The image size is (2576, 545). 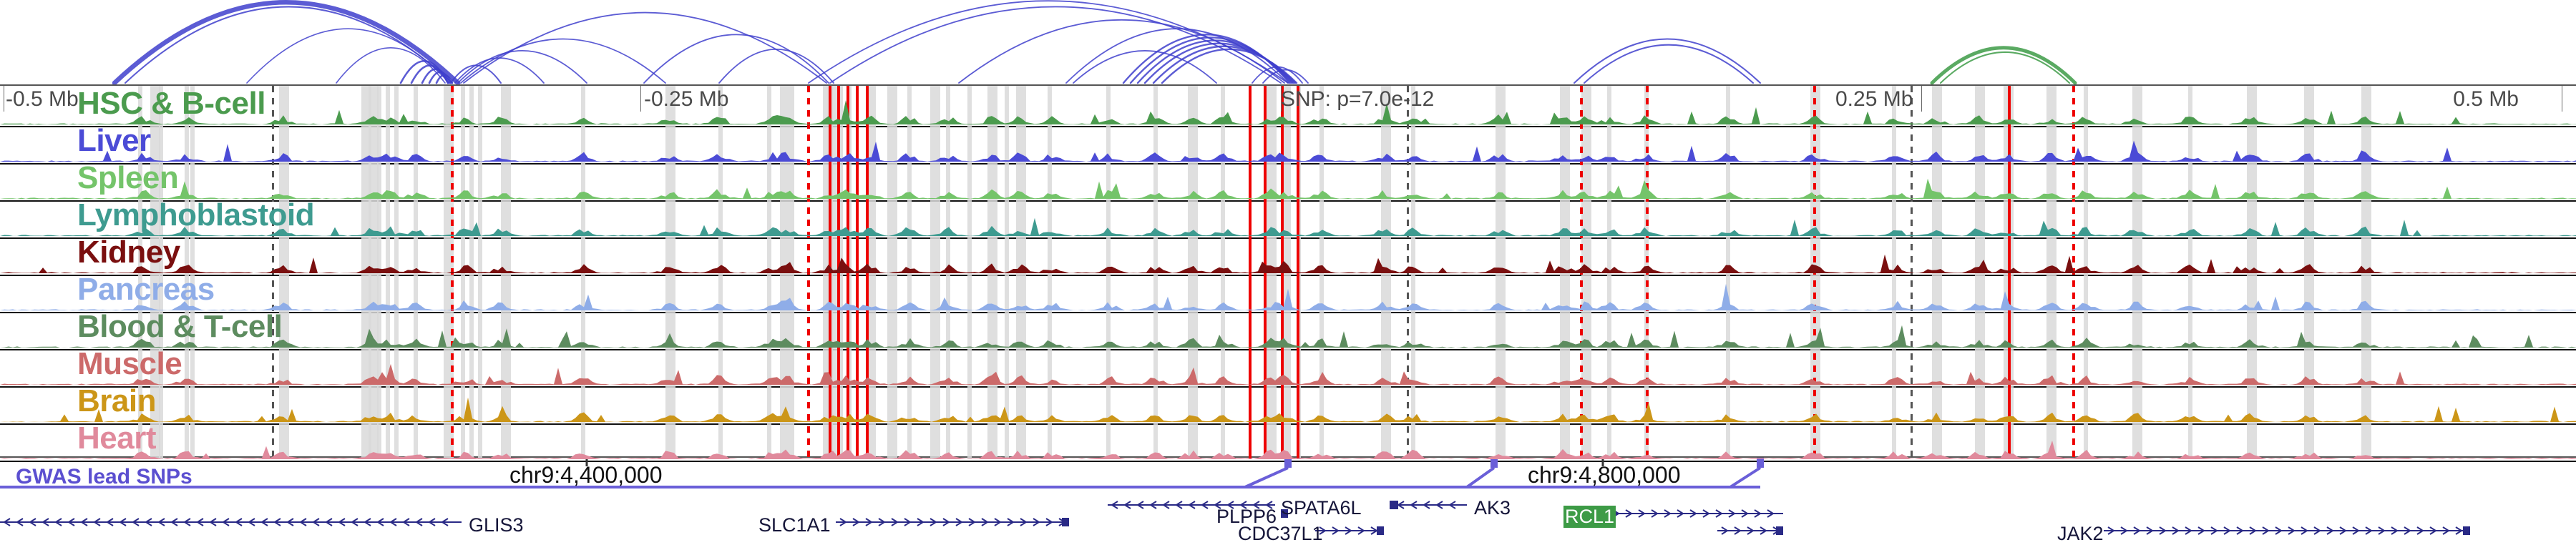 What do you see at coordinates (1246, 516) in the screenshot?
I see `gene-label: PLPP6` at bounding box center [1246, 516].